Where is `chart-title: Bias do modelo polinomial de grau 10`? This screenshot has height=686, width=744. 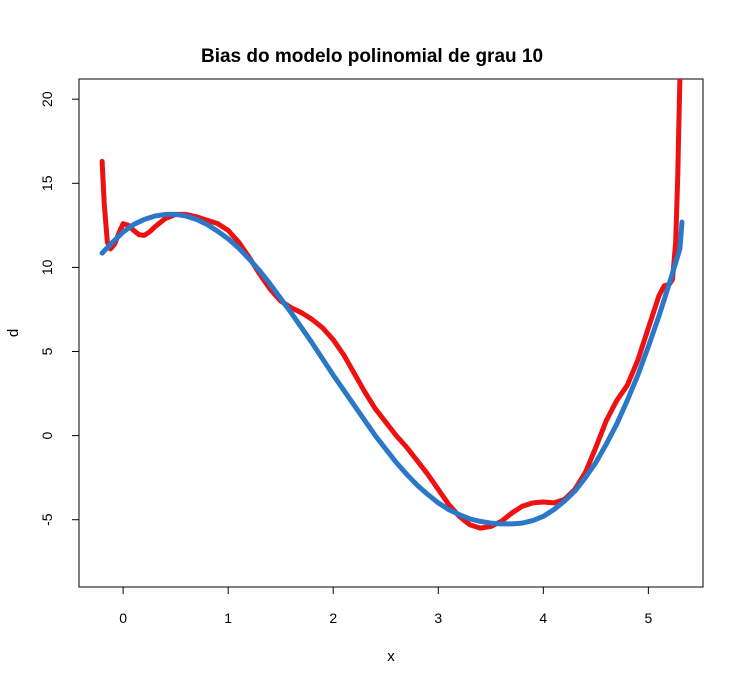 chart-title: Bias do modelo polinomial de grau 10 is located at coordinates (372, 56).